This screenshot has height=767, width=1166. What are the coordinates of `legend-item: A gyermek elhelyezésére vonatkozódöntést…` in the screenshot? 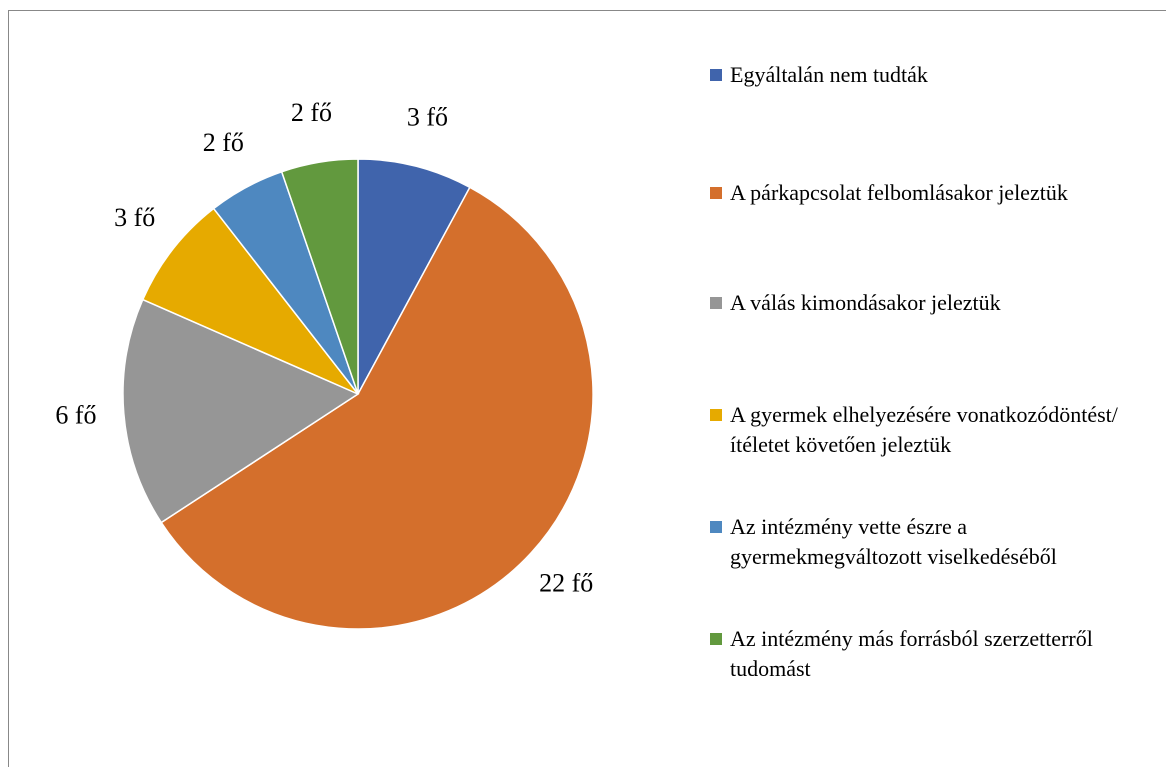 It's located at (930, 430).